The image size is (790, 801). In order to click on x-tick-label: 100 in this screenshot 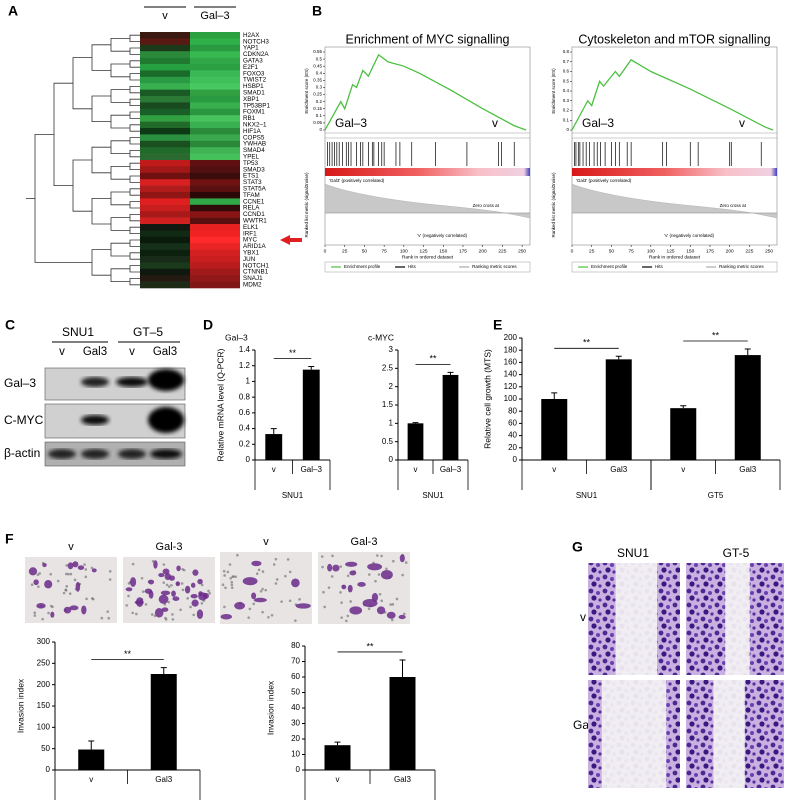, I will do `click(651, 251)`.